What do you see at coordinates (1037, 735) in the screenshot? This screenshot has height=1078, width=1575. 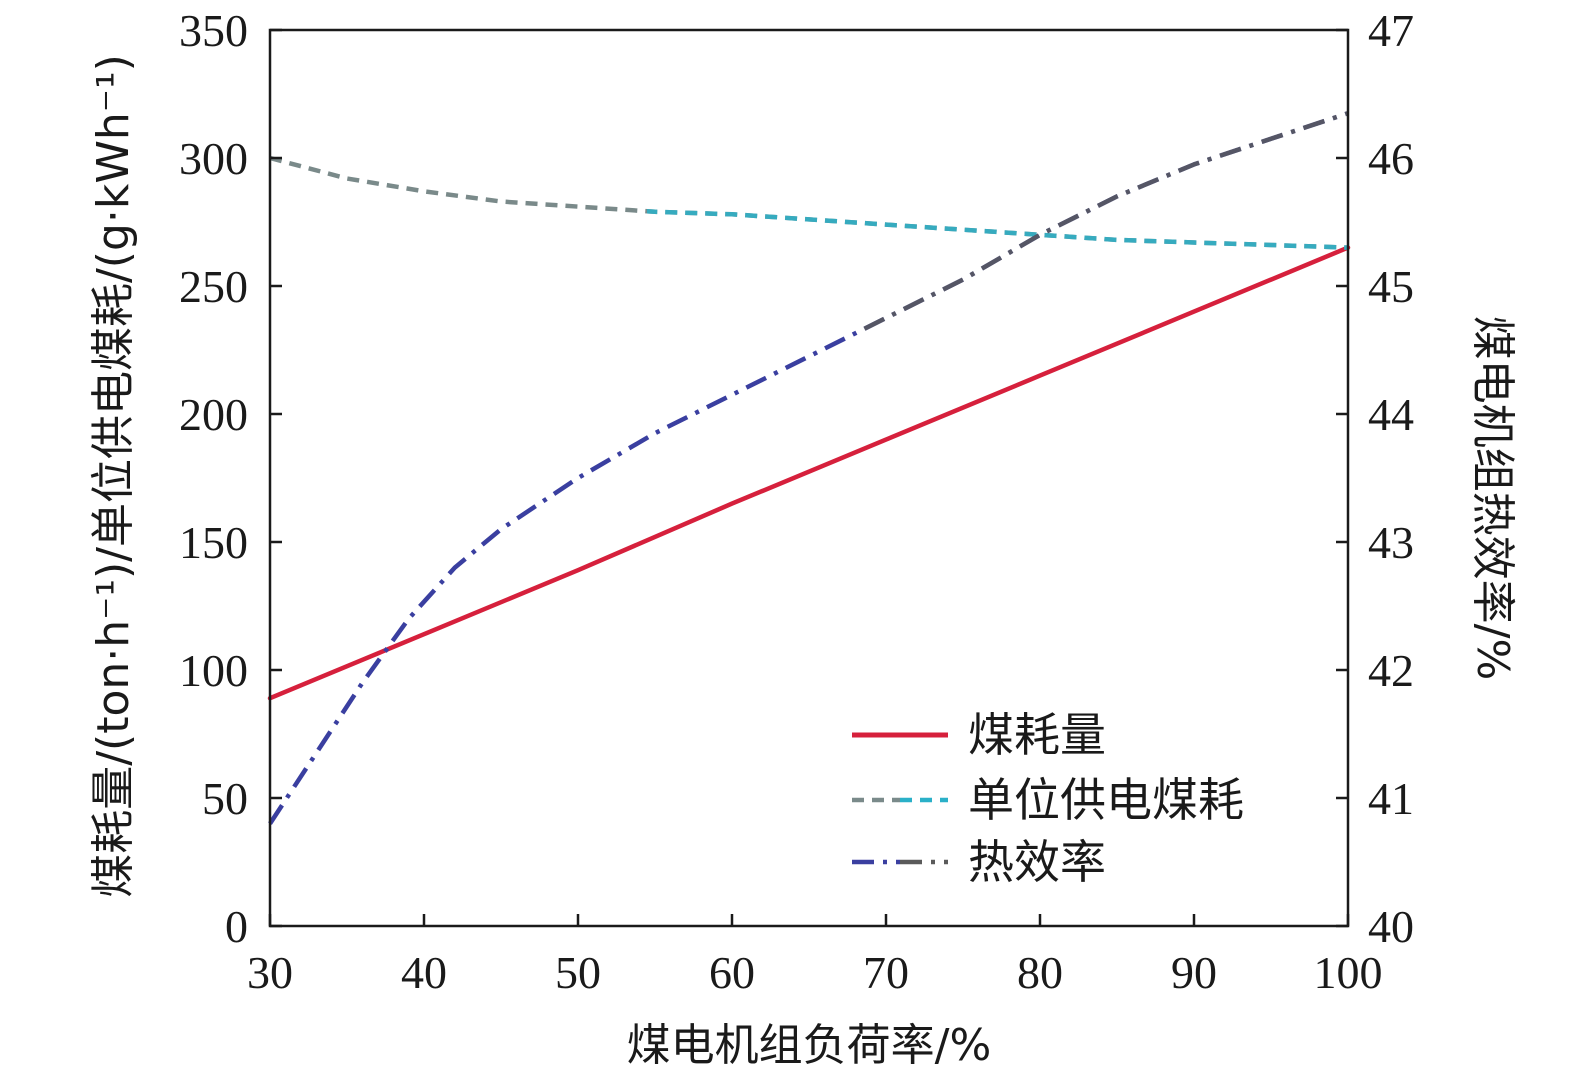 I see `legend-label-coal-consumption: 煤耗量` at bounding box center [1037, 735].